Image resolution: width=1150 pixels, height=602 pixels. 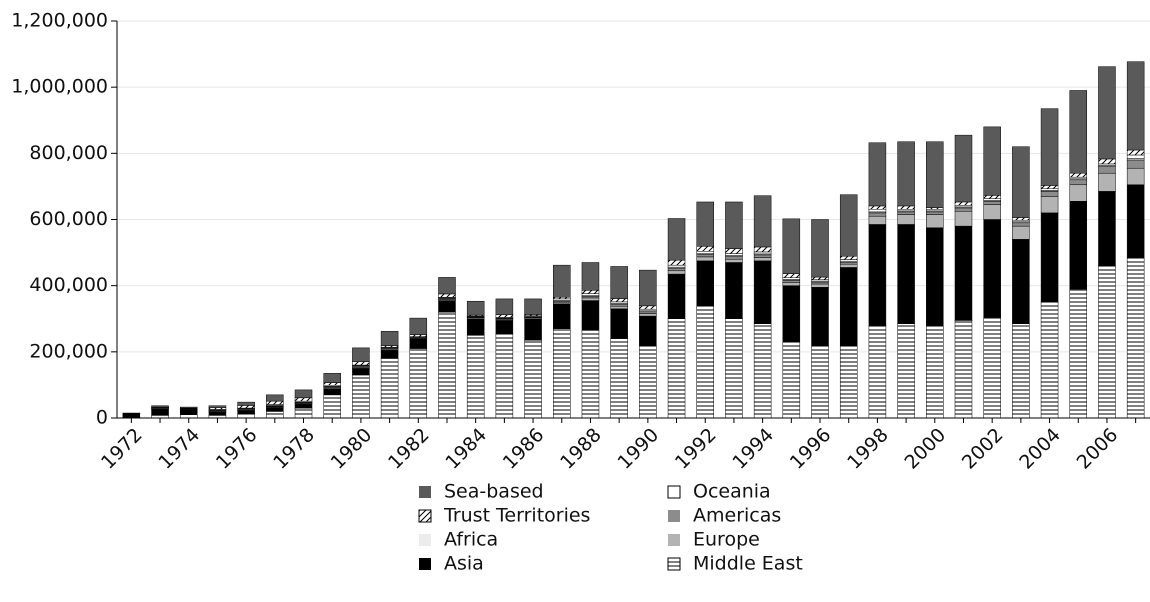 What do you see at coordinates (753, 449) in the screenshot?
I see `x-tick-label: 1994` at bounding box center [753, 449].